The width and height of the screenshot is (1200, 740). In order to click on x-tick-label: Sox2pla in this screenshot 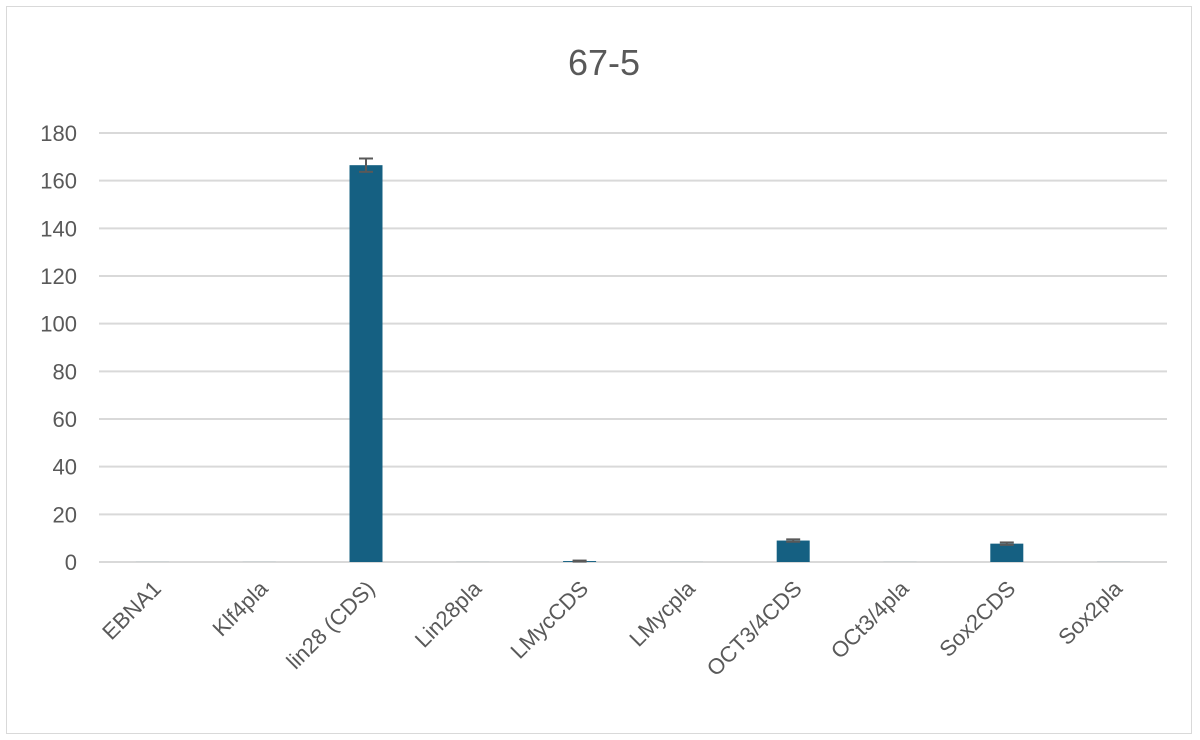, I will do `click(1090, 612)`.